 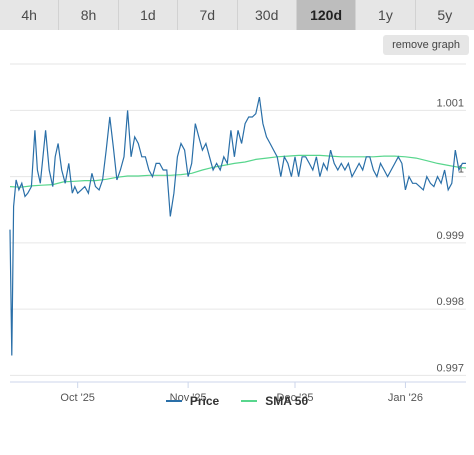 What do you see at coordinates (77, 398) in the screenshot?
I see `x-tick-label: Oct '25` at bounding box center [77, 398].